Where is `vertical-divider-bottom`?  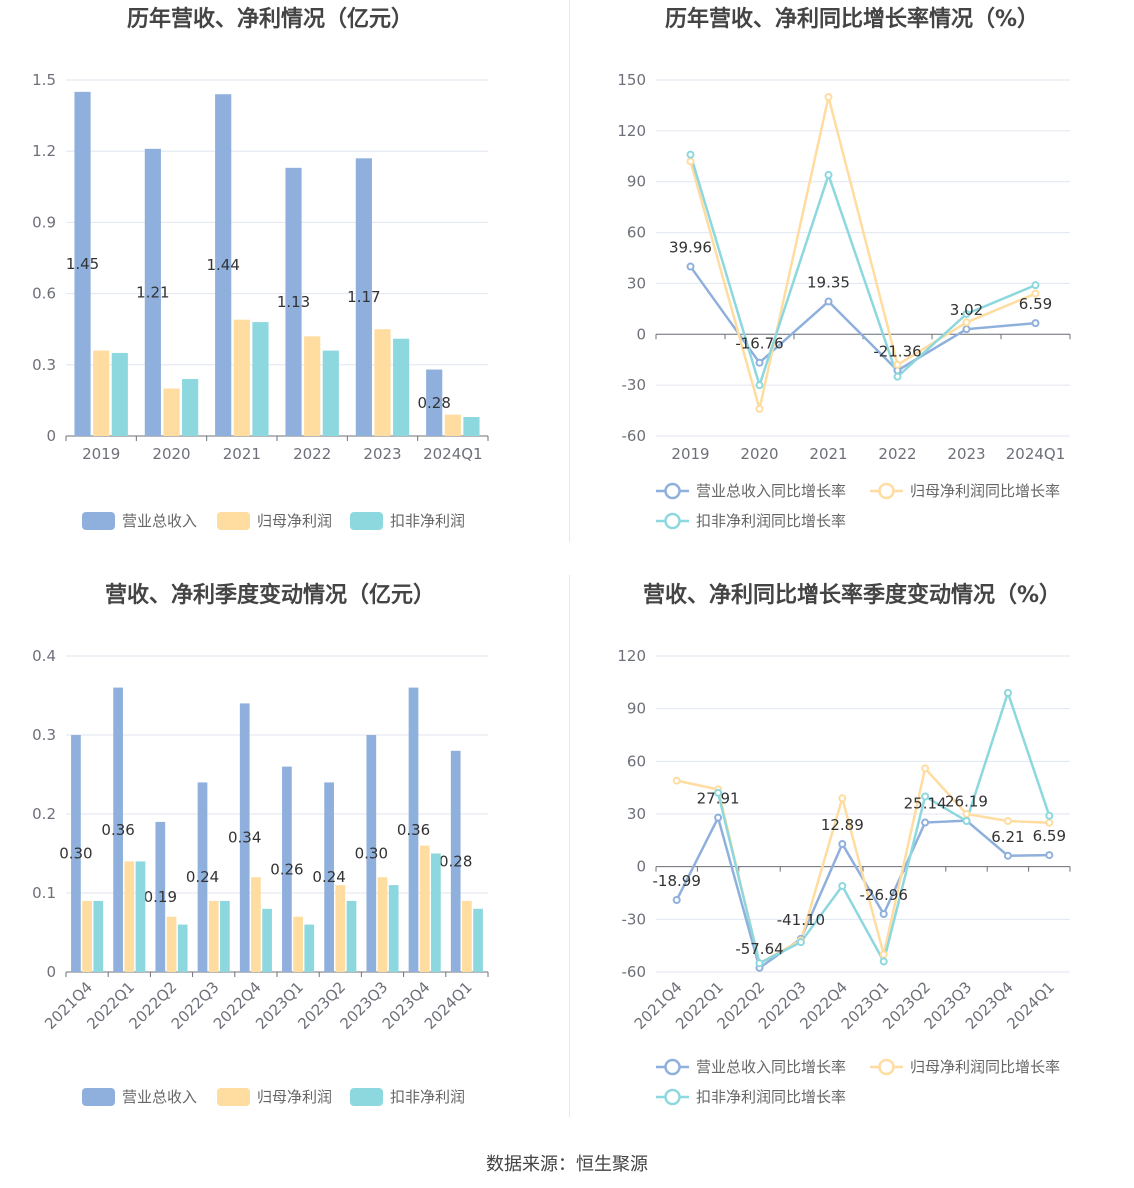 vertical-divider-bottom is located at coordinates (569, 846).